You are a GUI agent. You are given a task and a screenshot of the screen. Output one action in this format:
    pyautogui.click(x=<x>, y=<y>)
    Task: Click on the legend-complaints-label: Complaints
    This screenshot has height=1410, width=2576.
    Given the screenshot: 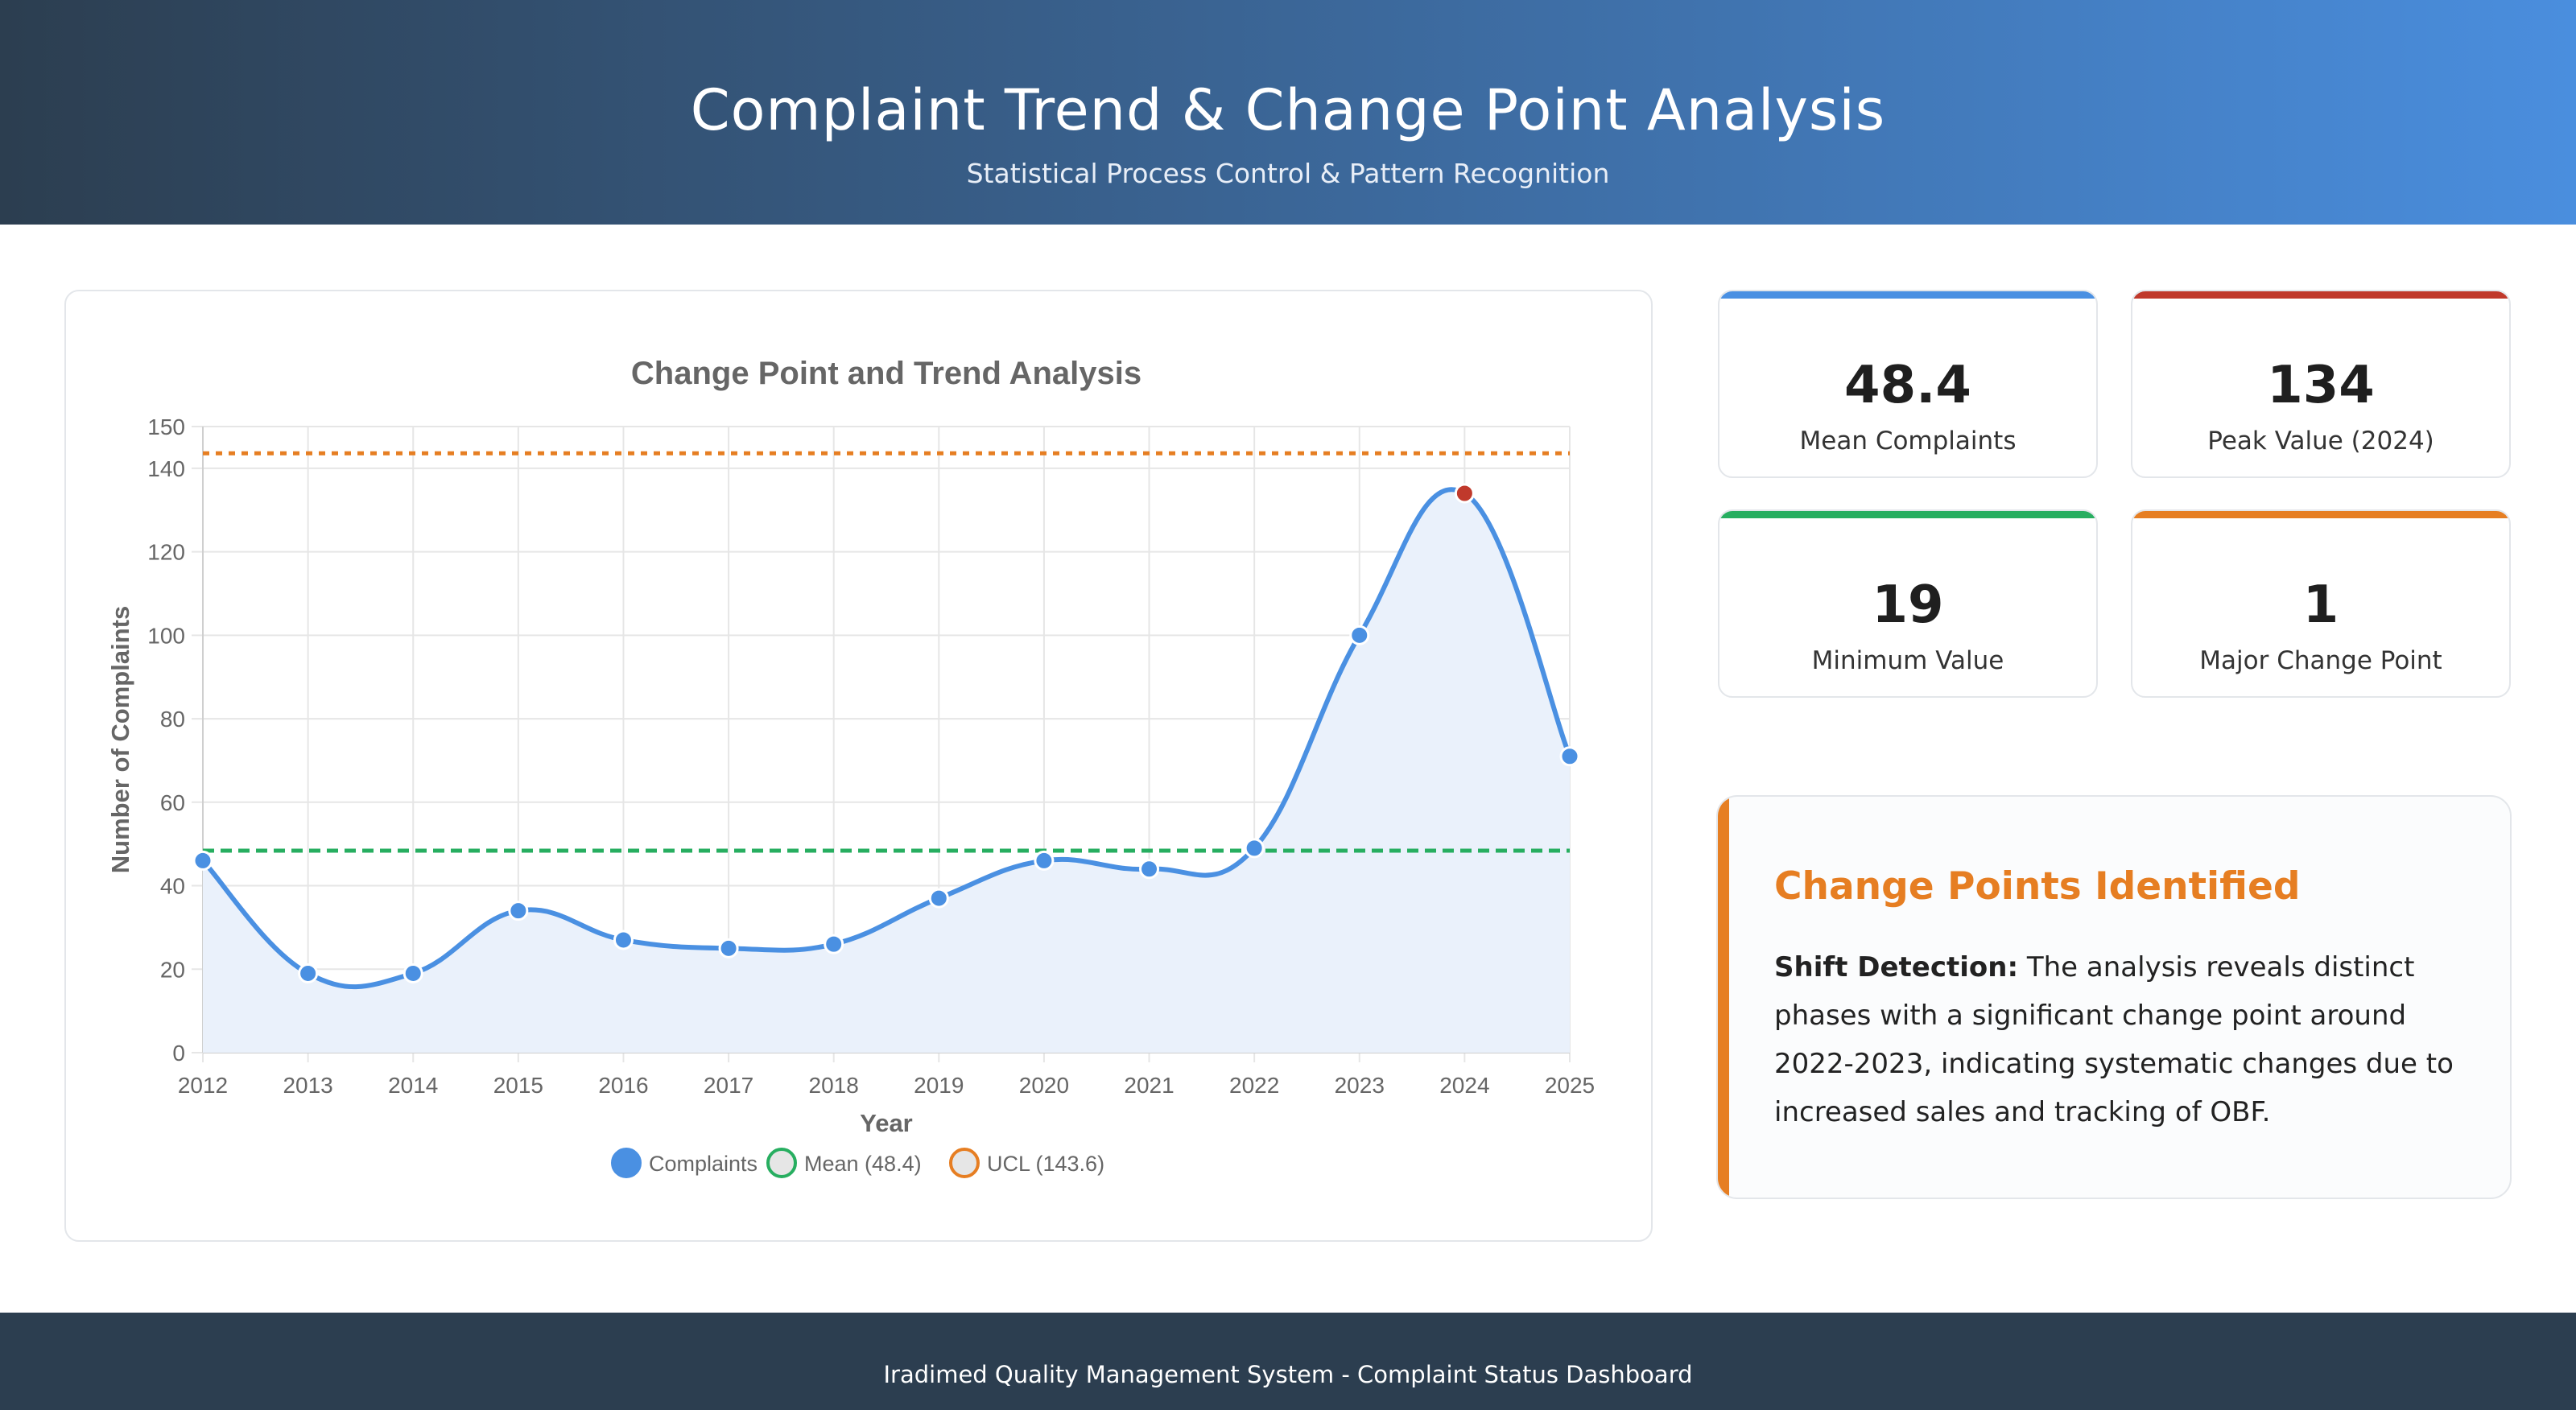 What is the action you would take?
    pyautogui.click(x=703, y=1164)
    